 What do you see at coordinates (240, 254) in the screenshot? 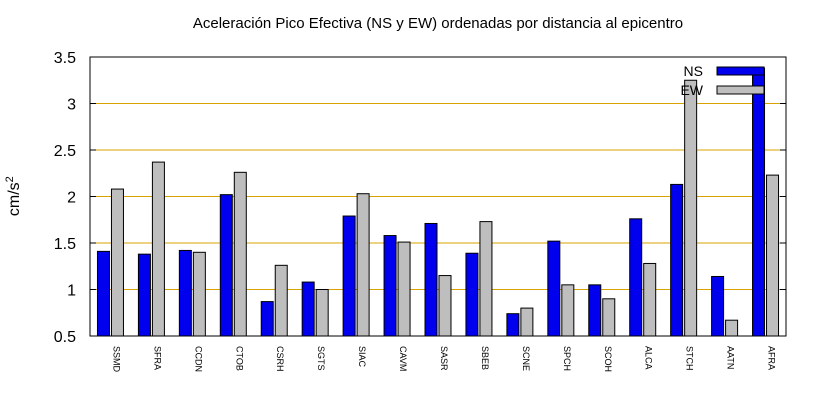
I see `bar-ew-ctob` at bounding box center [240, 254].